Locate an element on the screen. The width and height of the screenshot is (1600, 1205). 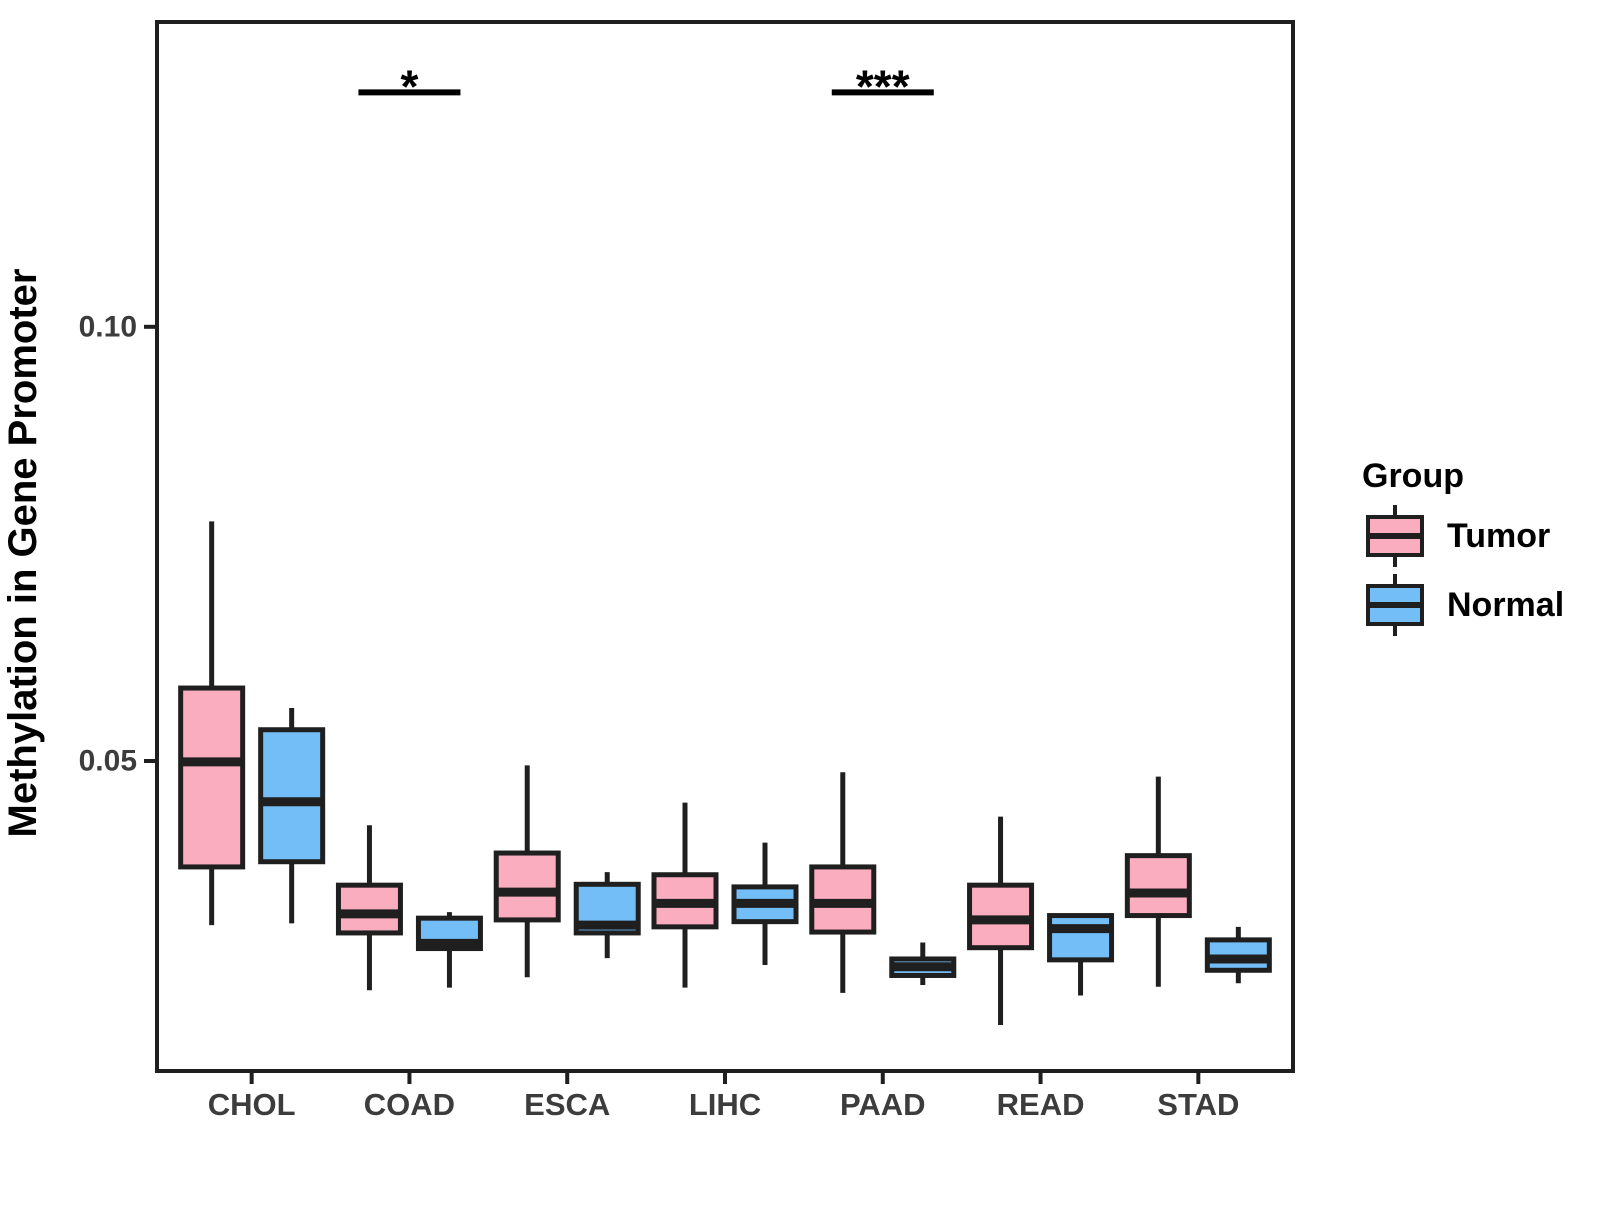
box-chol-normal is located at coordinates (292, 816).